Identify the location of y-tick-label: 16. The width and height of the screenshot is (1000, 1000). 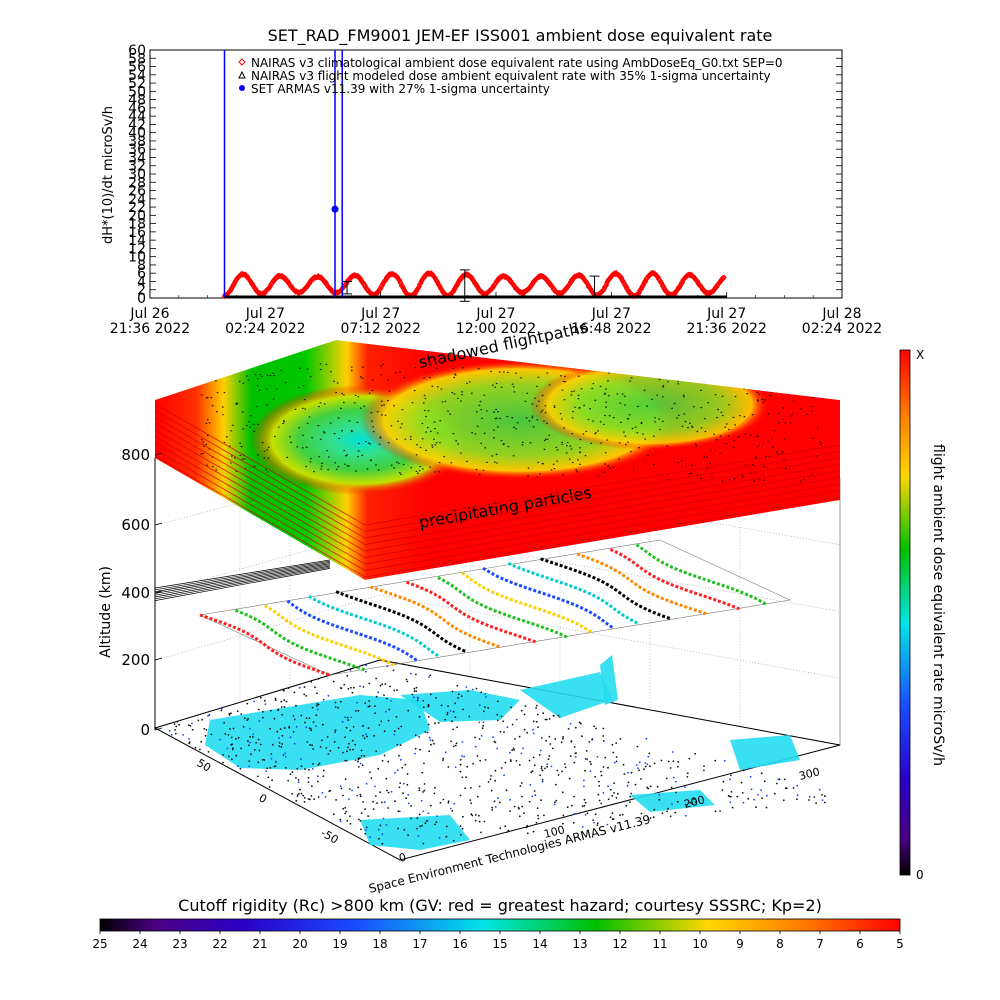
(137, 233).